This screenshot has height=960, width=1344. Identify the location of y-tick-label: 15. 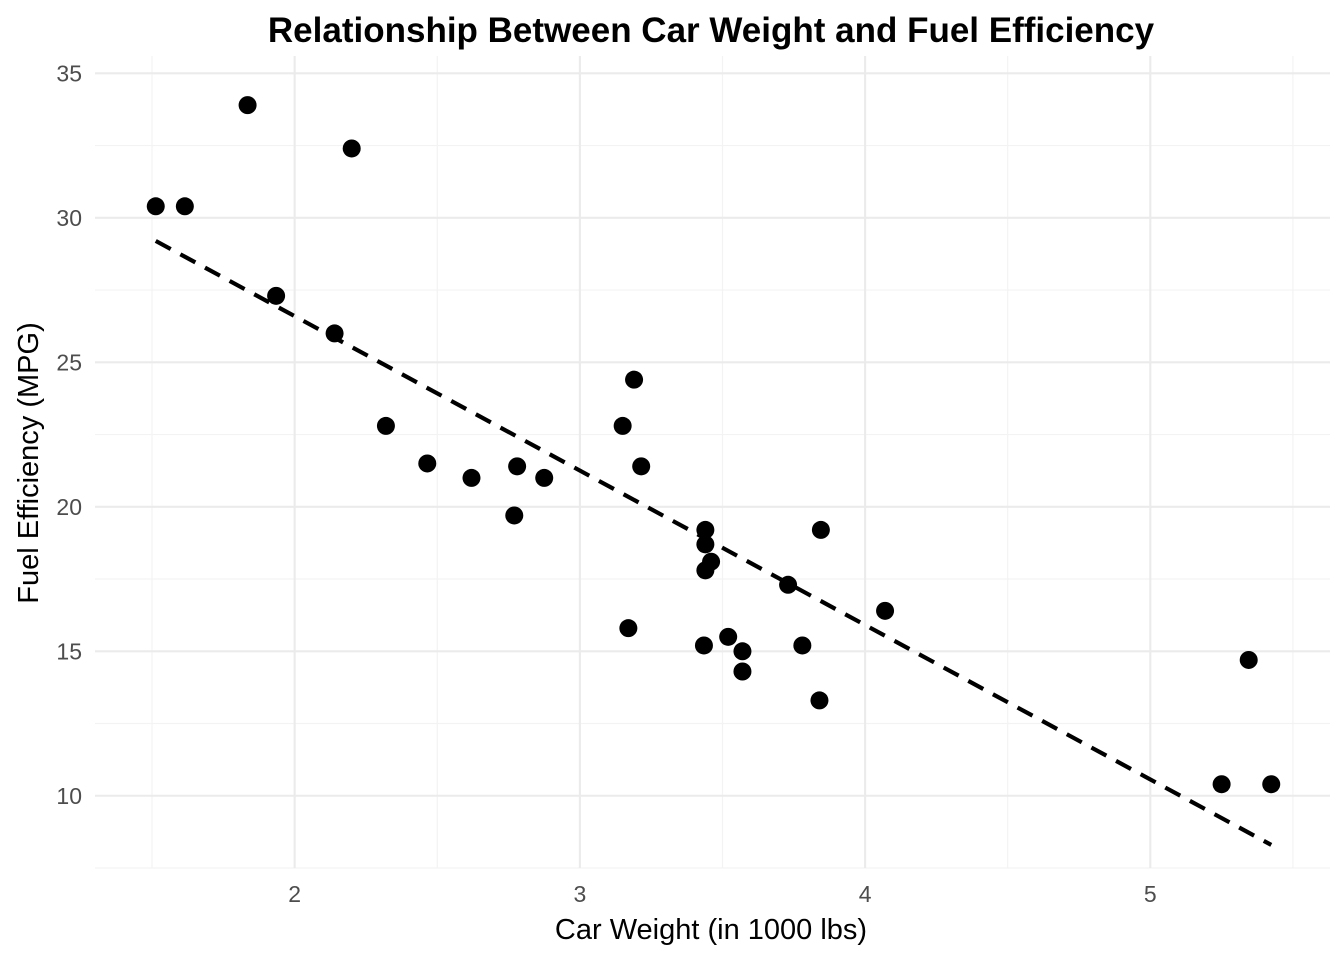
(69, 651).